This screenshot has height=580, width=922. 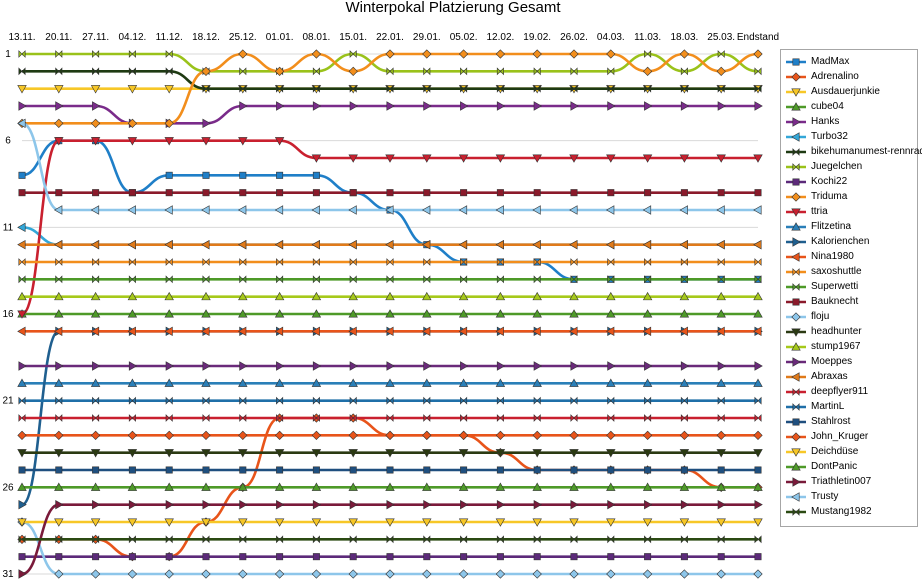 What do you see at coordinates (851, 361) in the screenshot?
I see `legend-item: Moeppes` at bounding box center [851, 361].